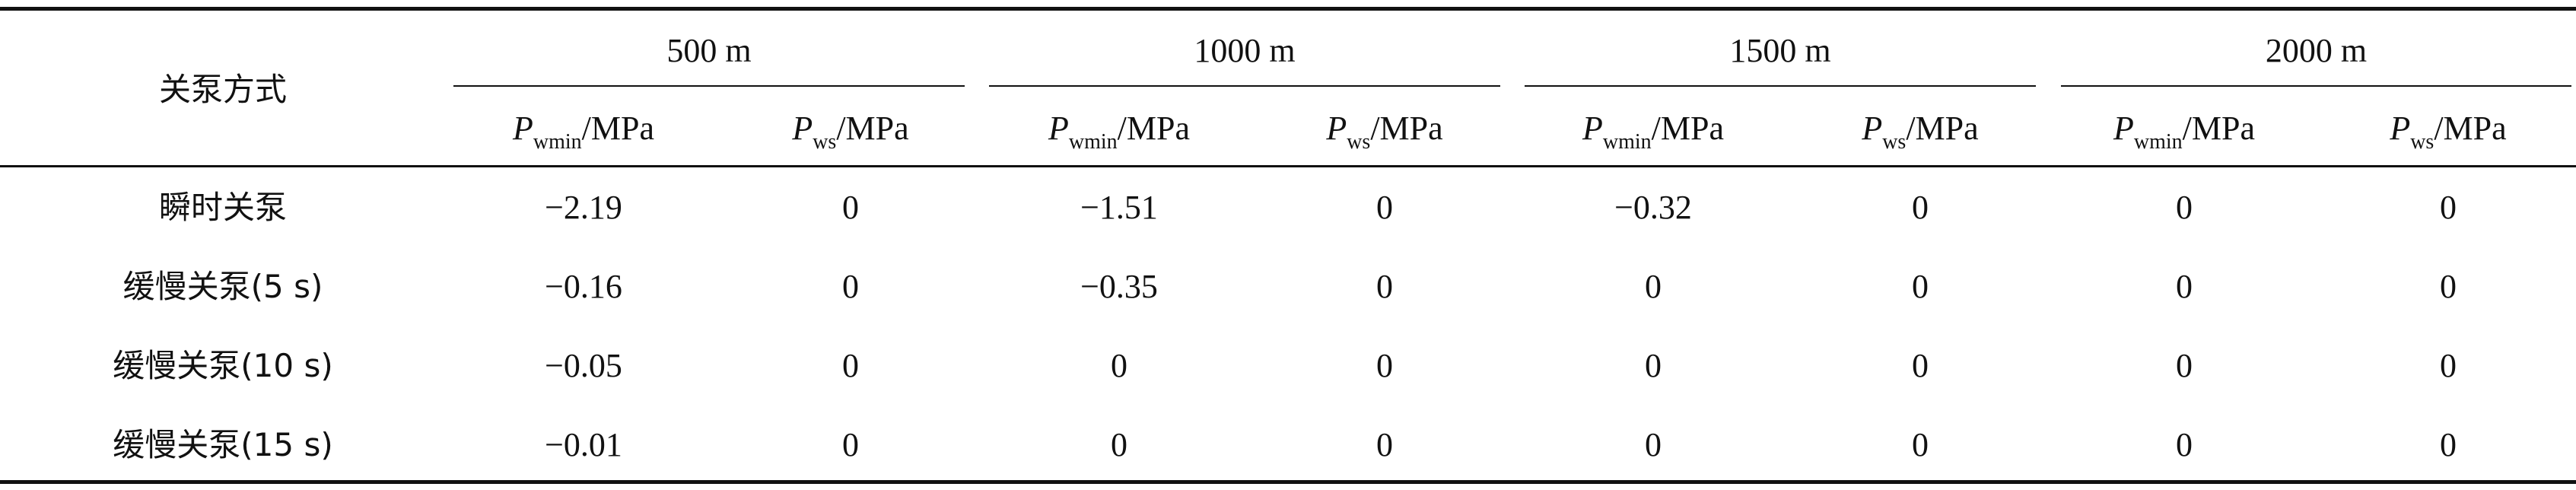 This screenshot has height=490, width=2576. What do you see at coordinates (1288, 482) in the screenshot?
I see `bottom-rule` at bounding box center [1288, 482].